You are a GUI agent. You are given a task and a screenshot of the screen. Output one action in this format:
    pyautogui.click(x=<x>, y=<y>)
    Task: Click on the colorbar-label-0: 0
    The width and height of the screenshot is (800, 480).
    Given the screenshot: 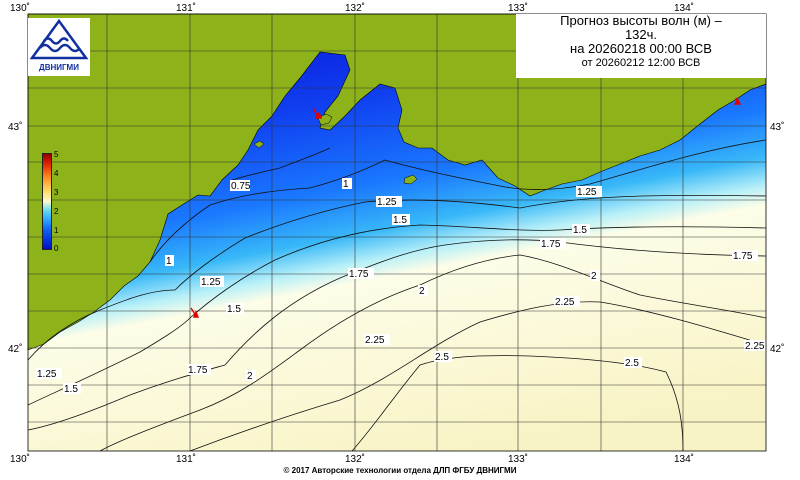 What is the action you would take?
    pyautogui.click(x=56, y=248)
    